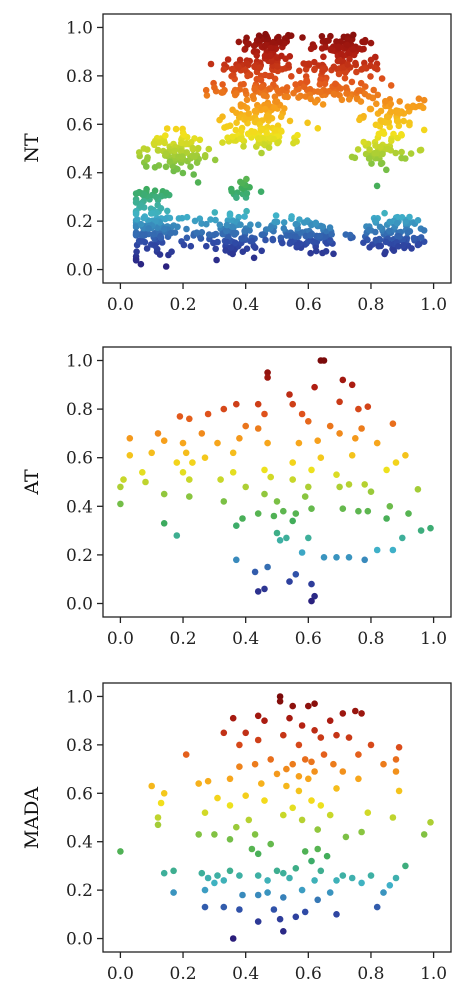 Image resolution: width=474 pixels, height=1003 pixels. I want to click on y-tick-label: 0.0, so click(79, 605).